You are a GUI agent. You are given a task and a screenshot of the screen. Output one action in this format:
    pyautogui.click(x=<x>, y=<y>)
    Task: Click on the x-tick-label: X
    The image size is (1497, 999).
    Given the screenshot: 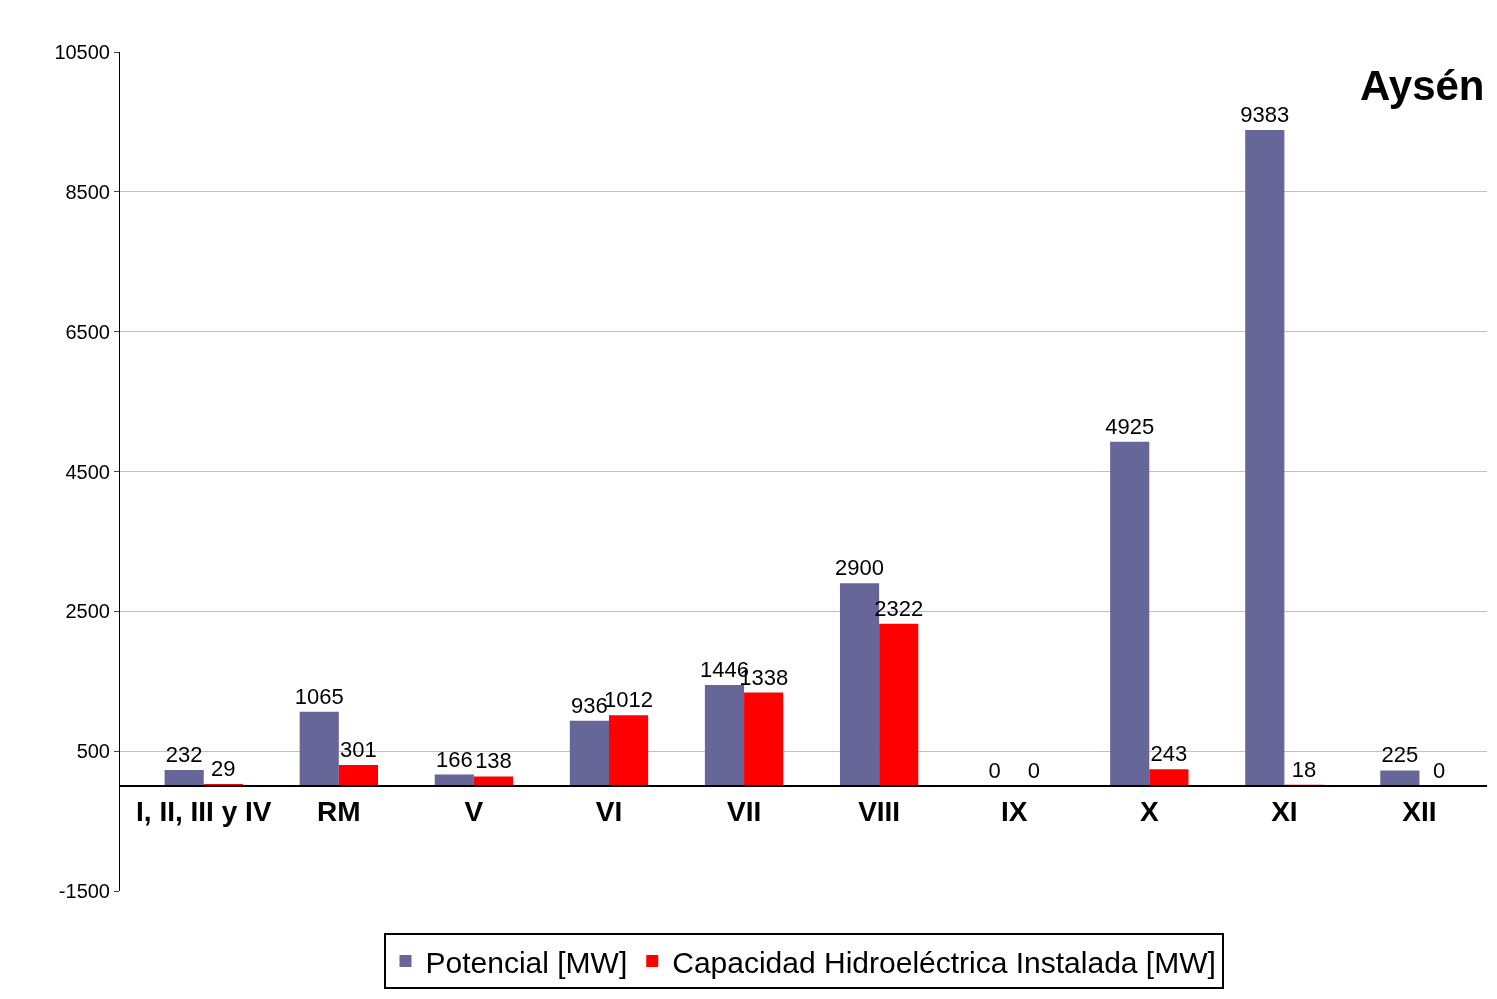 What is the action you would take?
    pyautogui.click(x=1149, y=811)
    